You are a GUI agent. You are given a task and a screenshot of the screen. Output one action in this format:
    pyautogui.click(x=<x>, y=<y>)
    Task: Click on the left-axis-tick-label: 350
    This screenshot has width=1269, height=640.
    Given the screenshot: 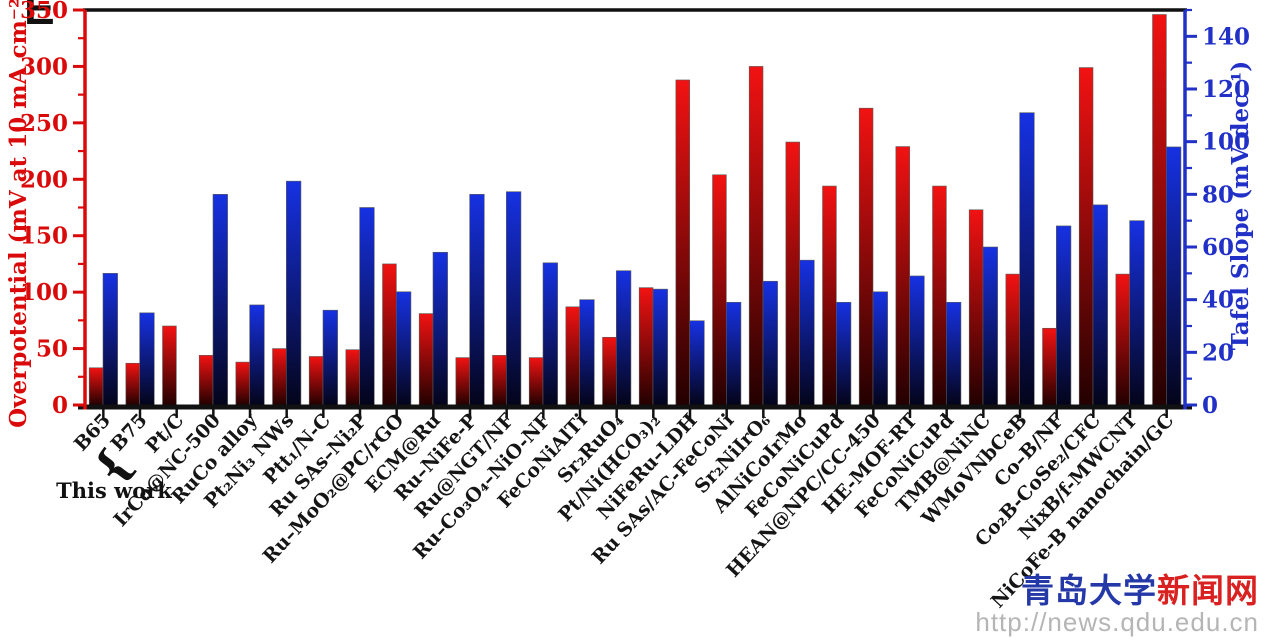 What is the action you would take?
    pyautogui.click(x=44, y=12)
    